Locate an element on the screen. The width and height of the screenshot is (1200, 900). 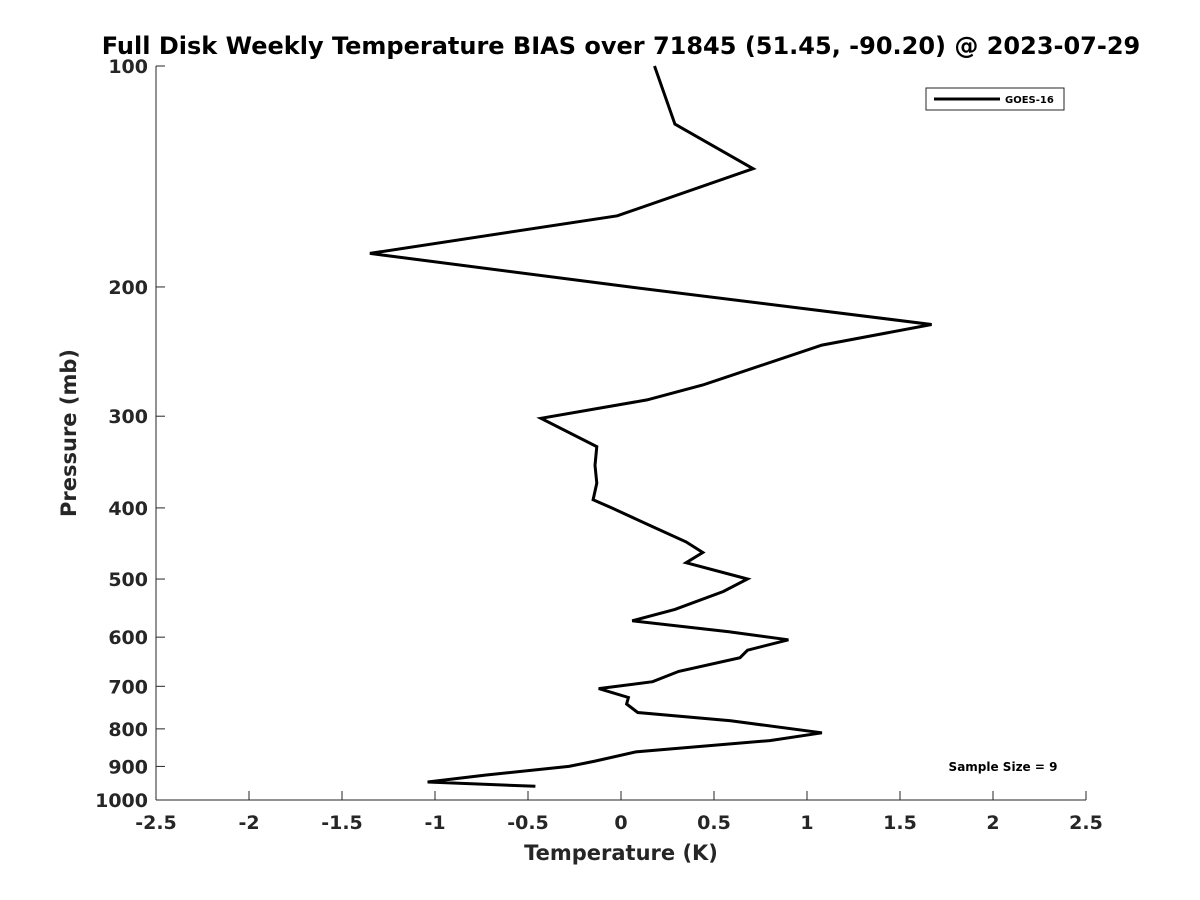
y-tick-label: 1000 is located at coordinates (121, 801).